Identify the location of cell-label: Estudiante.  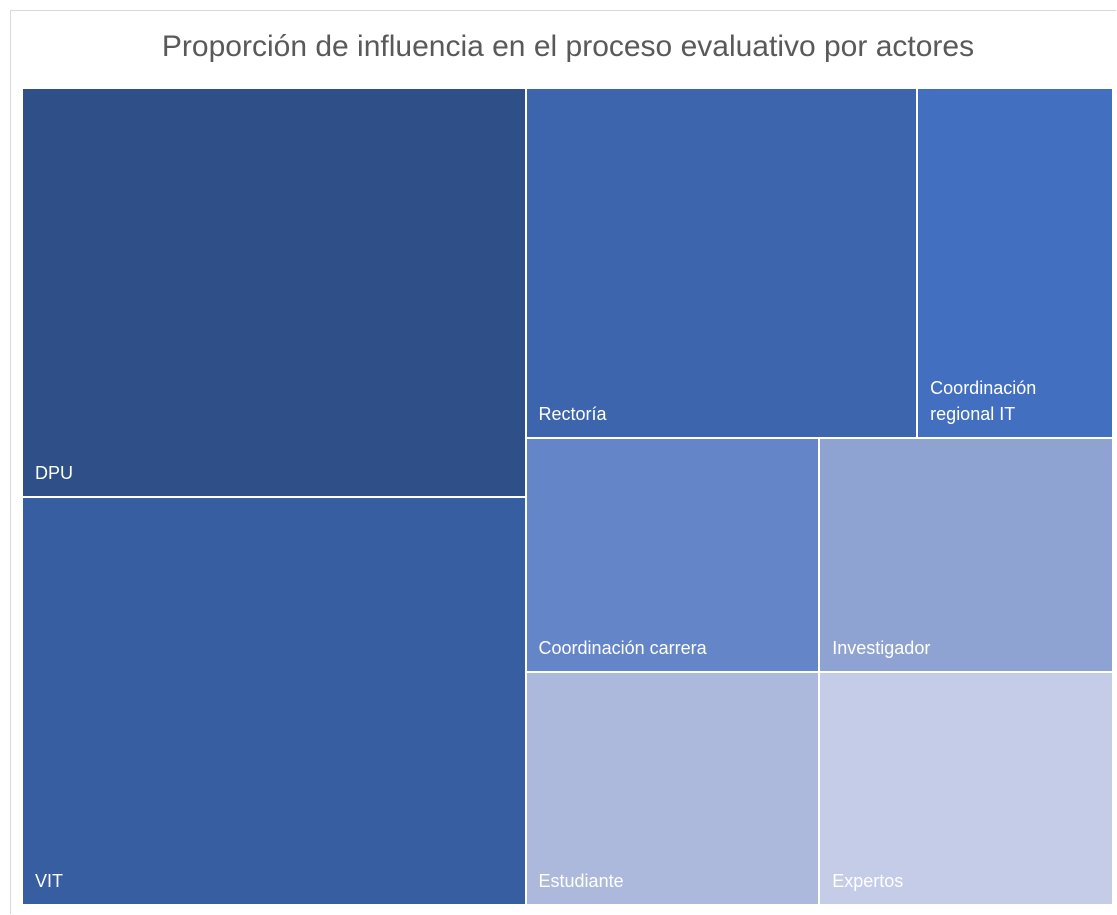
(581, 880).